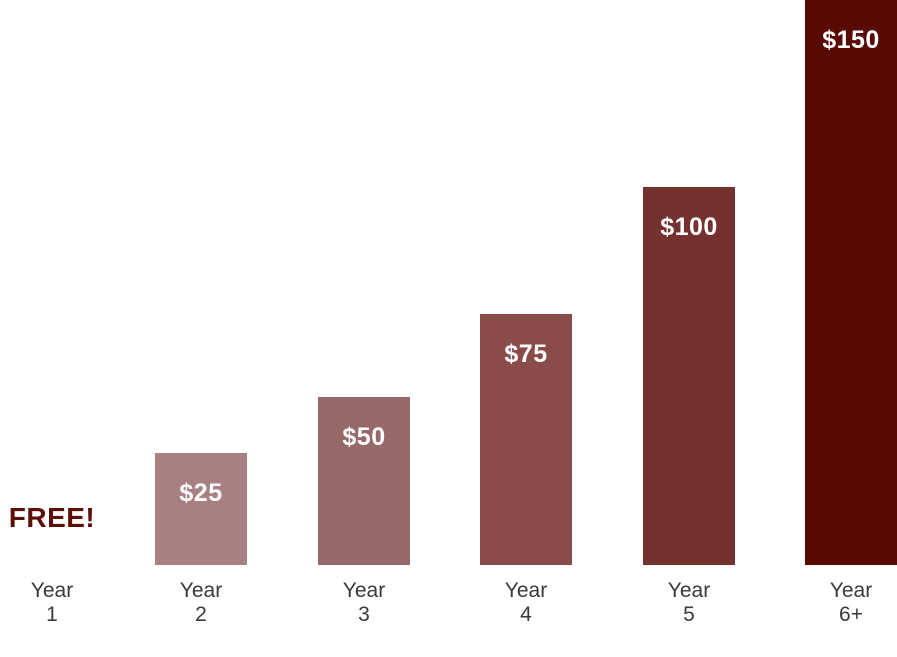 Image resolution: width=897 pixels, height=657 pixels. What do you see at coordinates (526, 439) in the screenshot?
I see `bar-year-4: $75` at bounding box center [526, 439].